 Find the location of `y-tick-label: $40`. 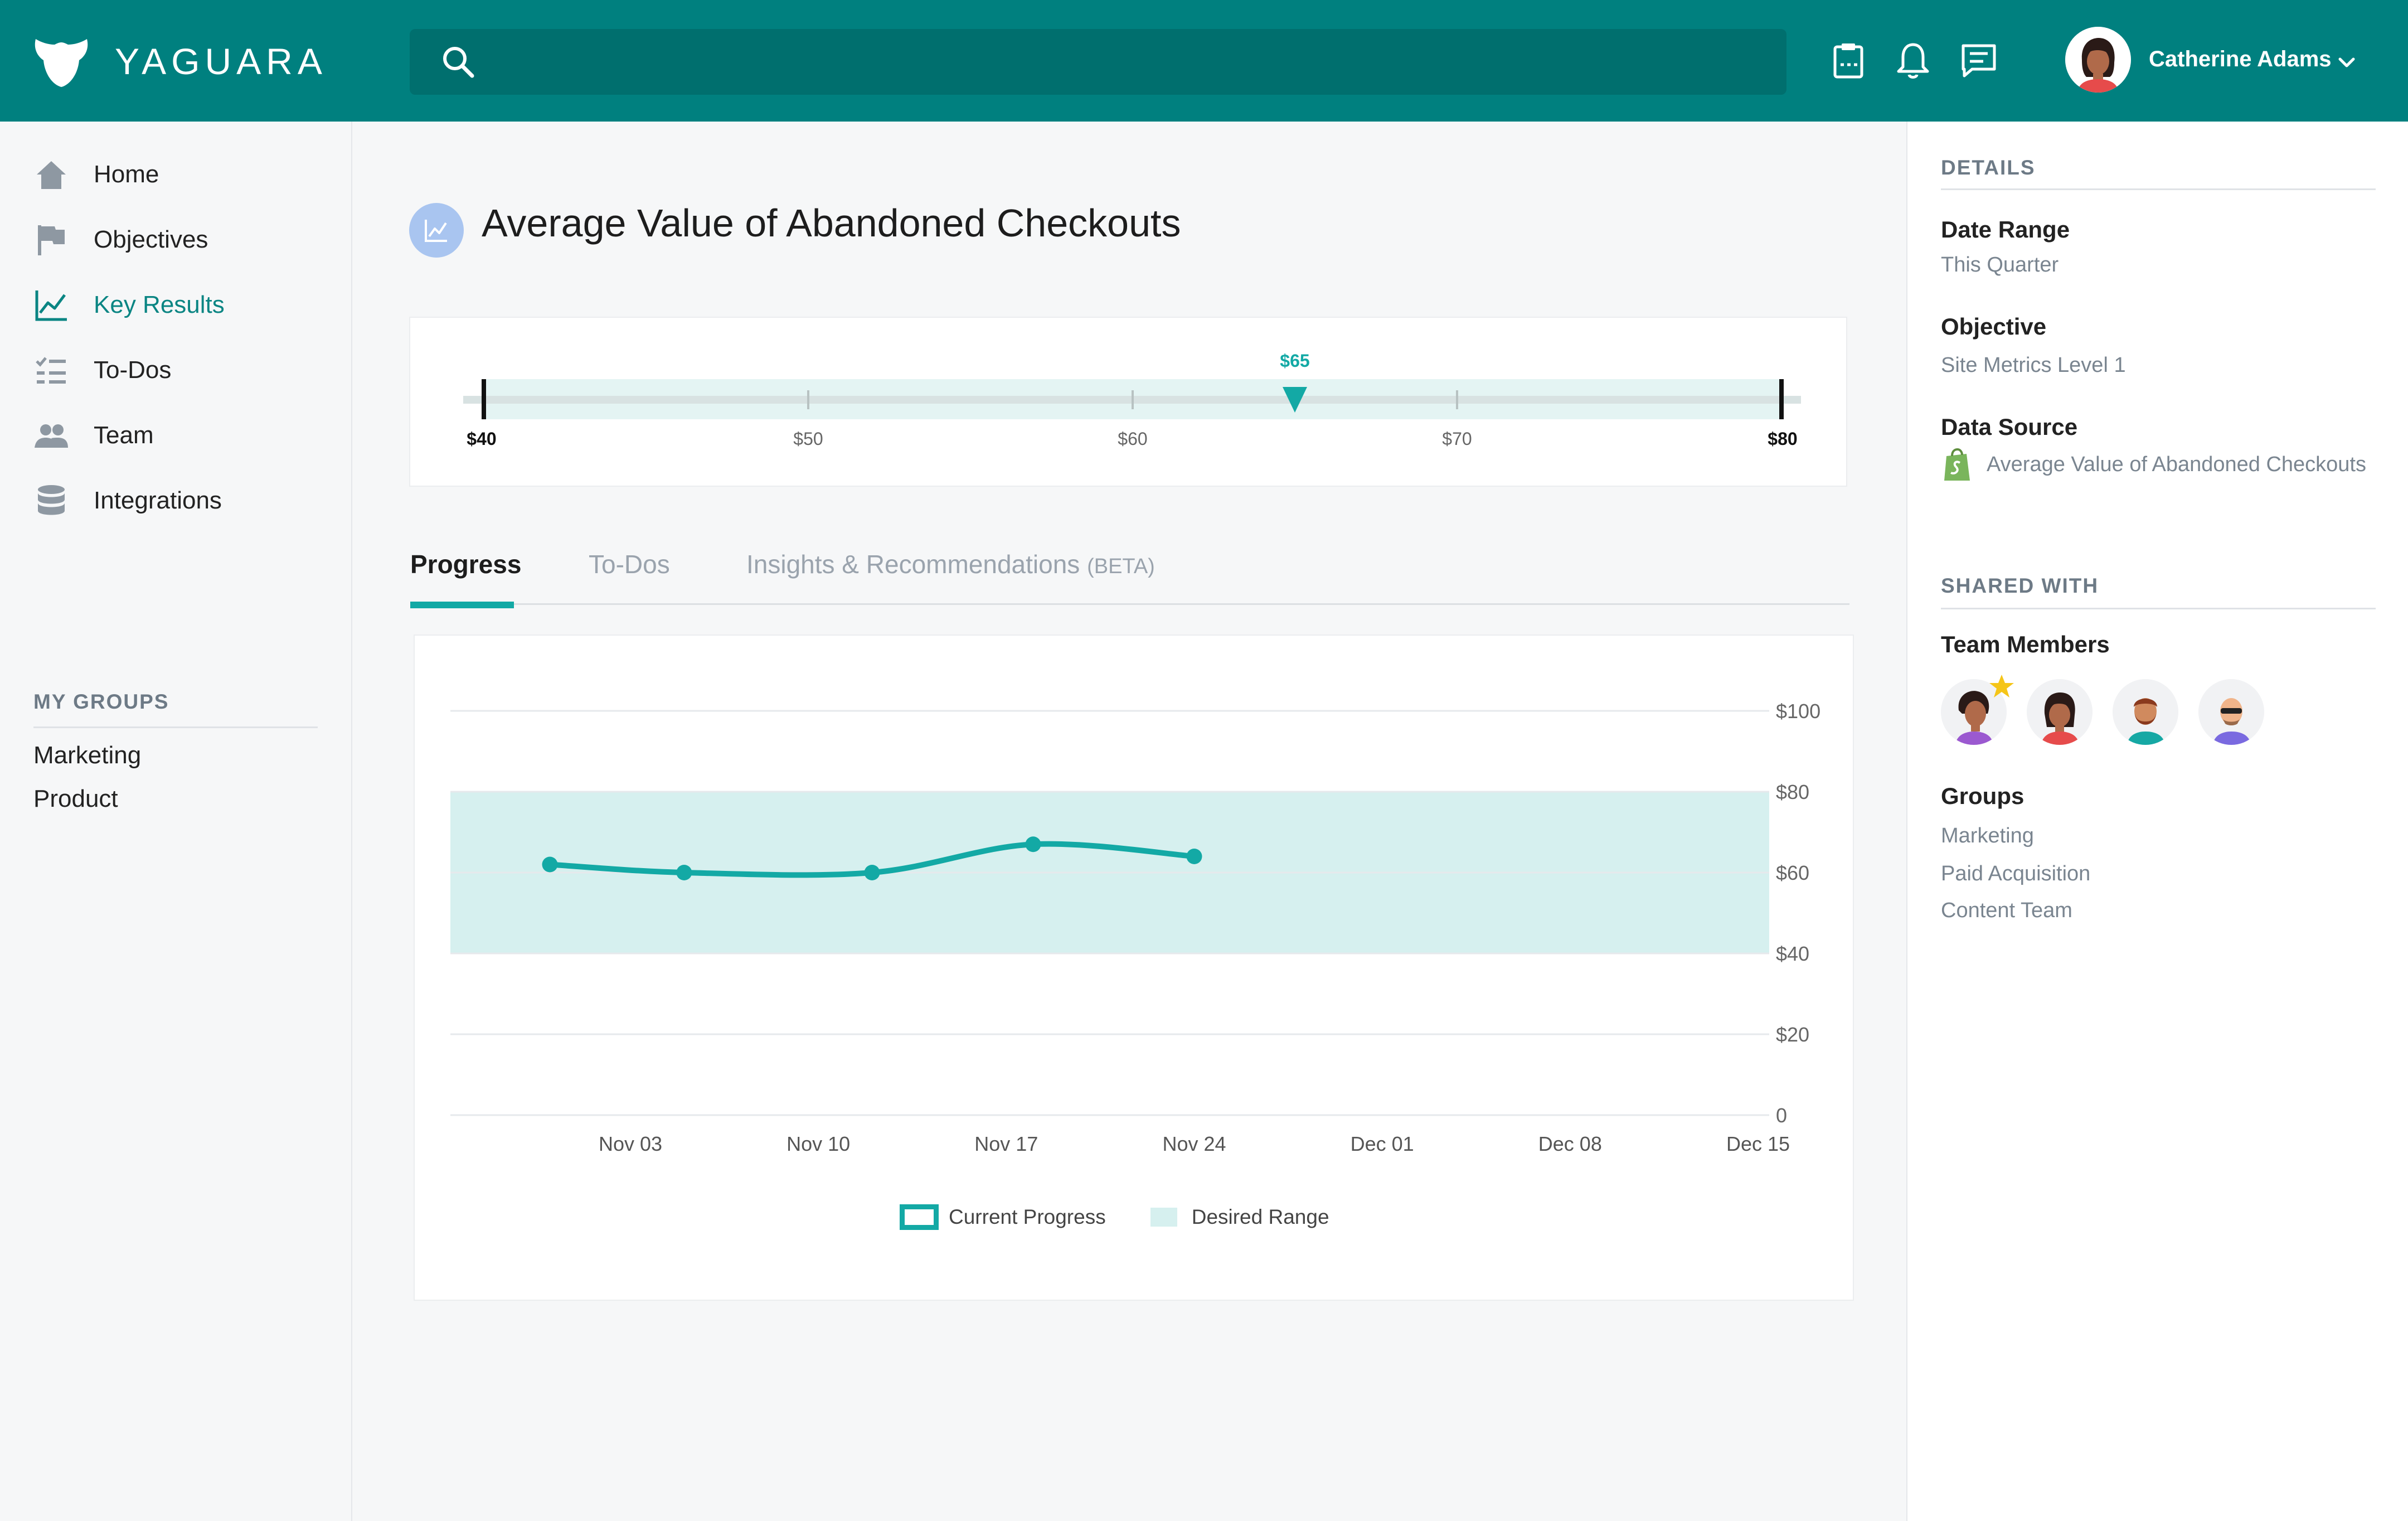

y-tick-label: $40 is located at coordinates (1793, 953).